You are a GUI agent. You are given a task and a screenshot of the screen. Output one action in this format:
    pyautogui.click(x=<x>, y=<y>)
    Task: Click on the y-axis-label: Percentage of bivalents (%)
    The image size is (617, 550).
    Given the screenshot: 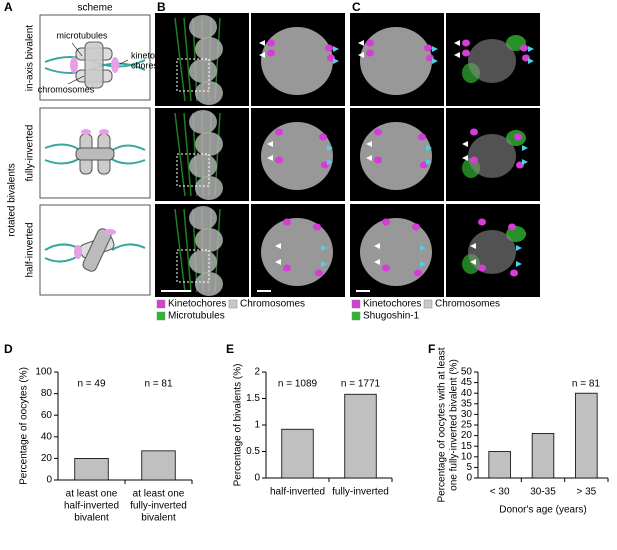 What is the action you would take?
    pyautogui.click(x=238, y=425)
    